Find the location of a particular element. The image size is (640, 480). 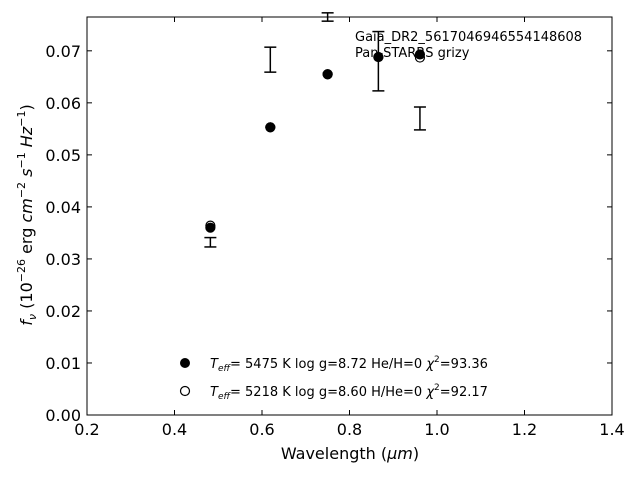

legend-2-teff: 5218 K is located at coordinates (268, 392).